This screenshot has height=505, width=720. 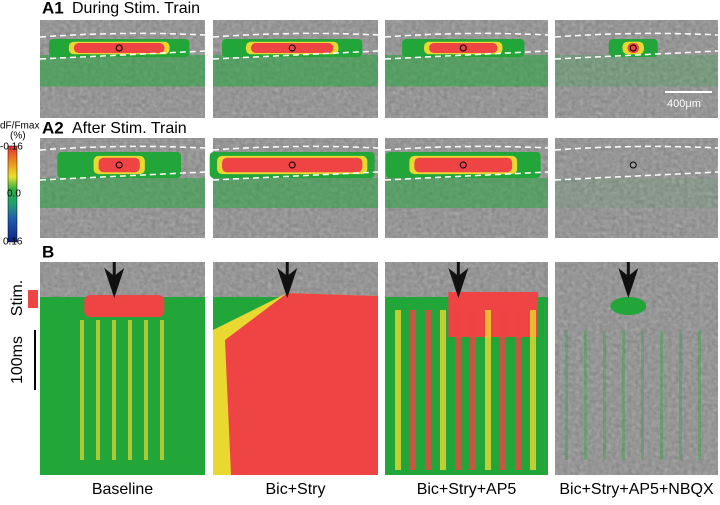 I want to click on column-label: Bic+Stry, so click(x=295, y=489).